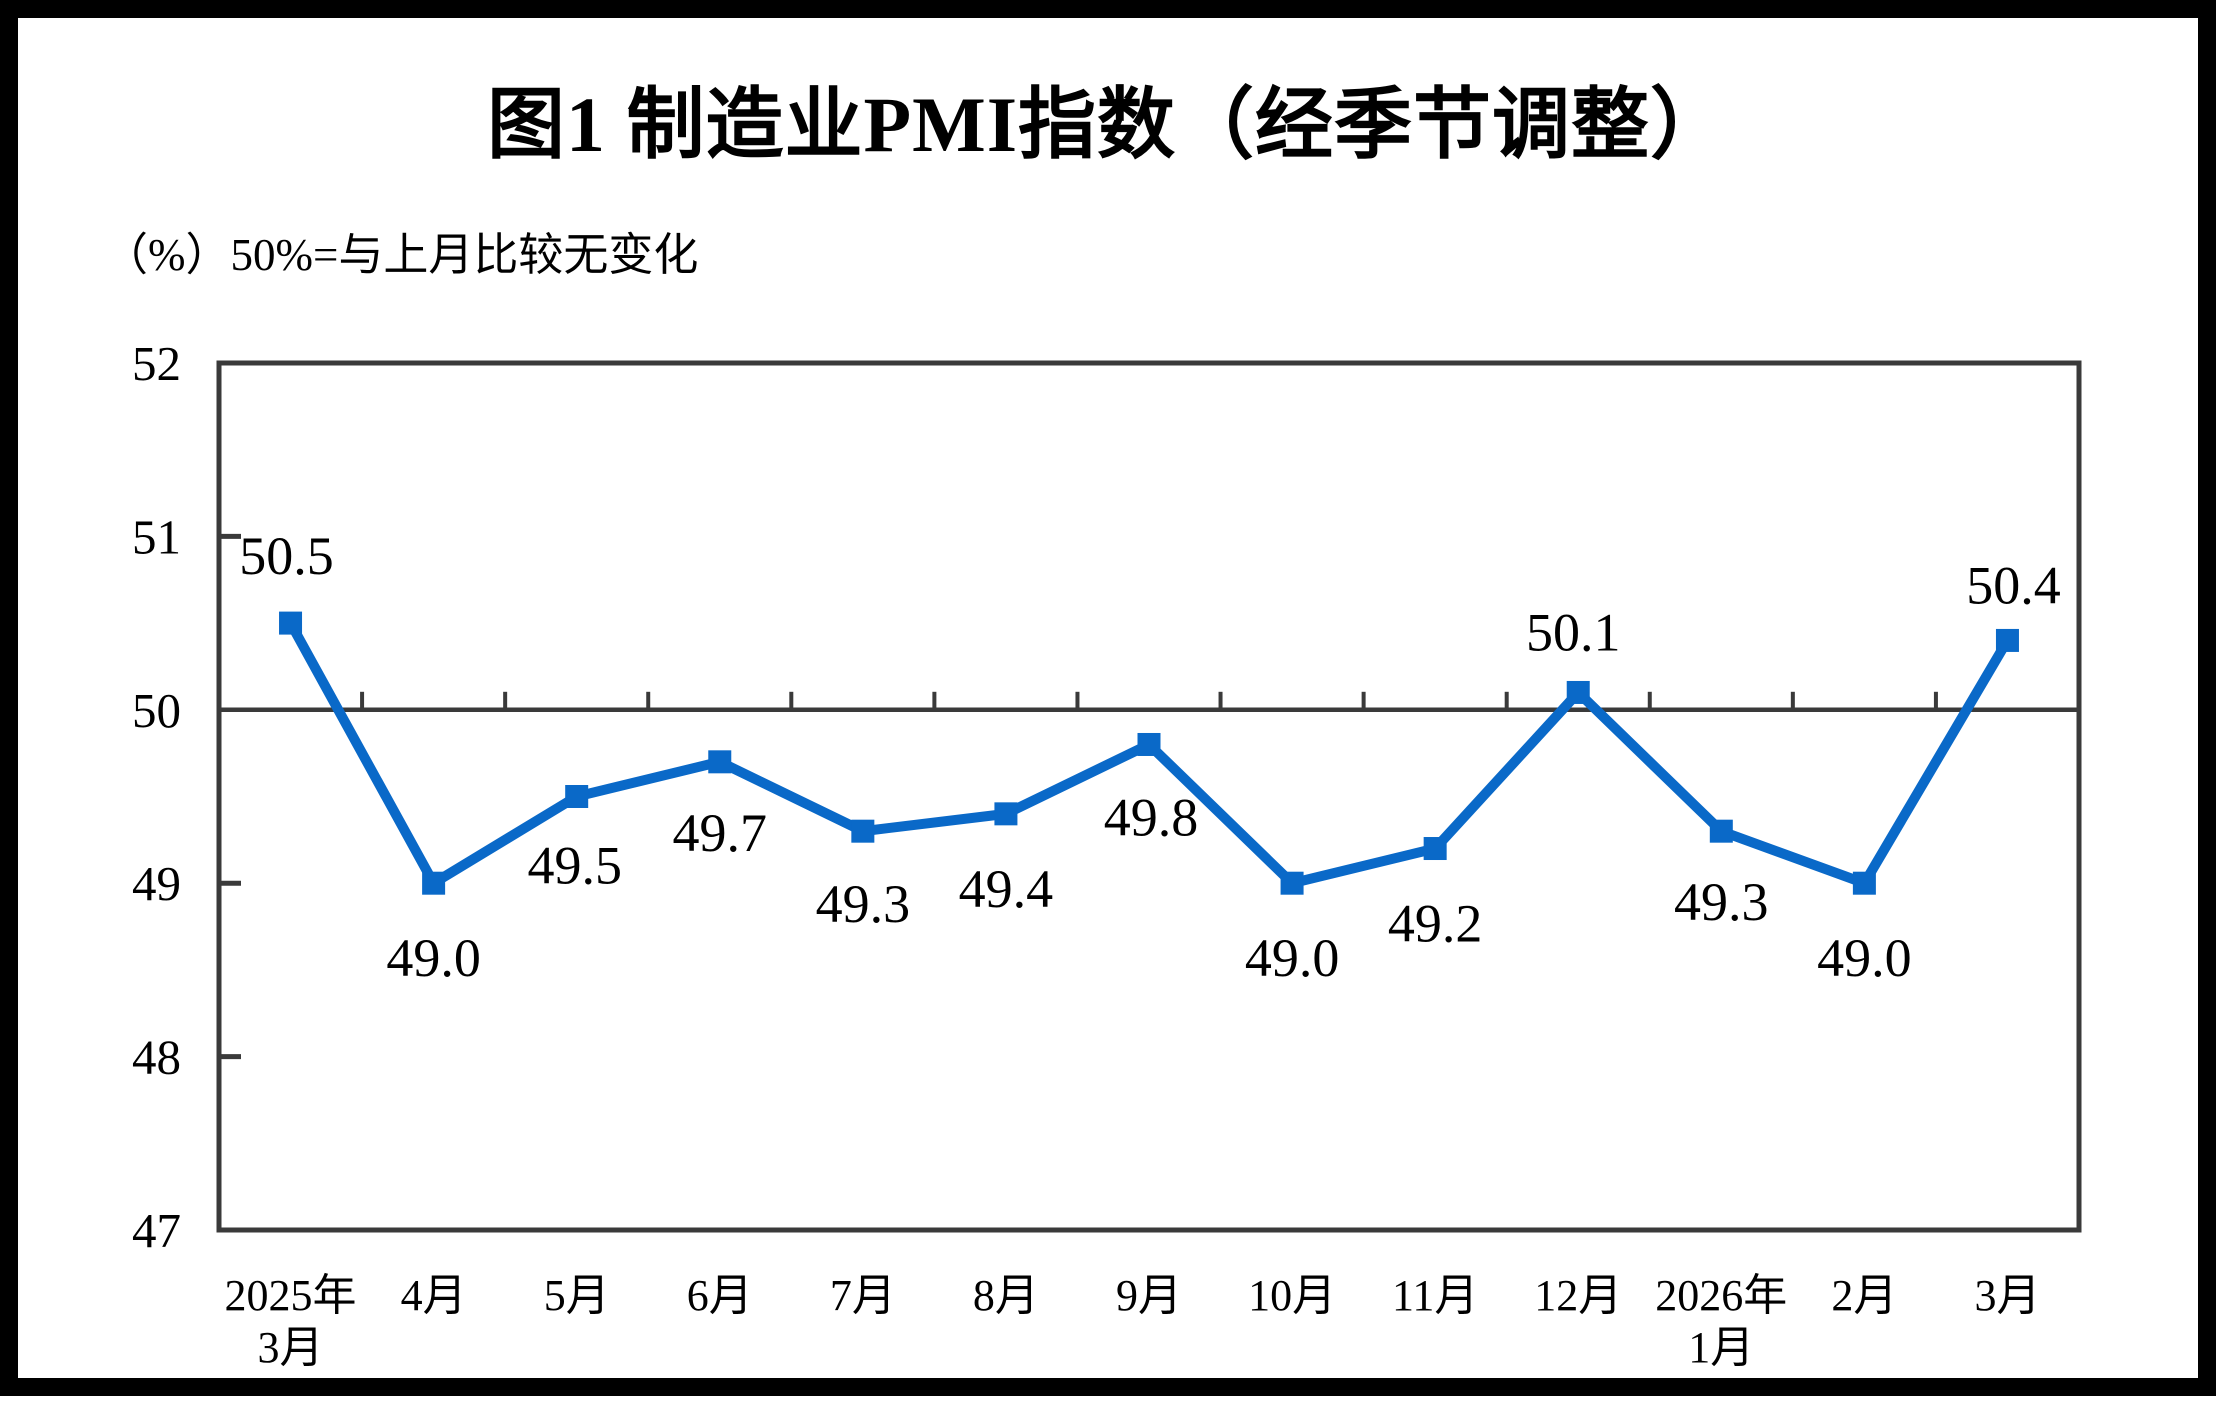 The width and height of the screenshot is (2216, 1414). Describe the element at coordinates (1864, 1295) in the screenshot. I see `x-axis-label: 2月` at that location.